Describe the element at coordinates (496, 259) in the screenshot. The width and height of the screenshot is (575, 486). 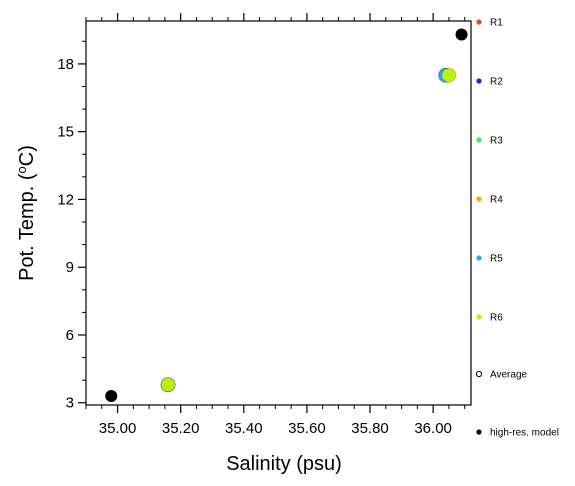
I see `legend-label-r5: R5` at that location.